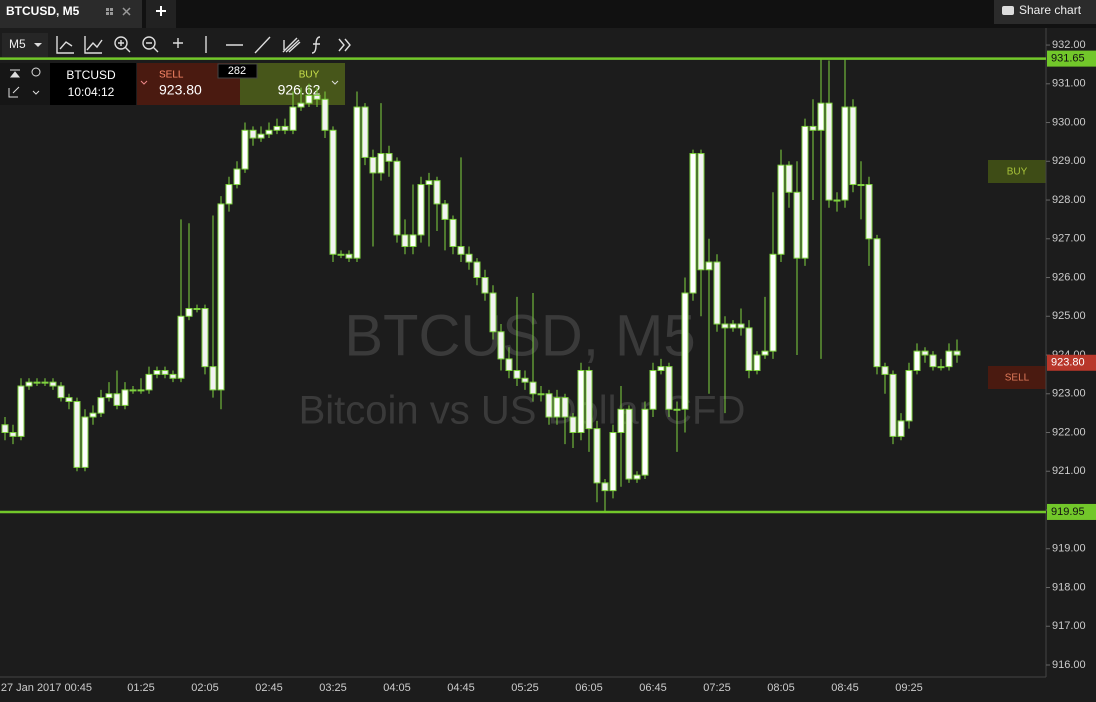 The width and height of the screenshot is (1096, 702). I want to click on clock: 10:04:12, so click(91, 92).